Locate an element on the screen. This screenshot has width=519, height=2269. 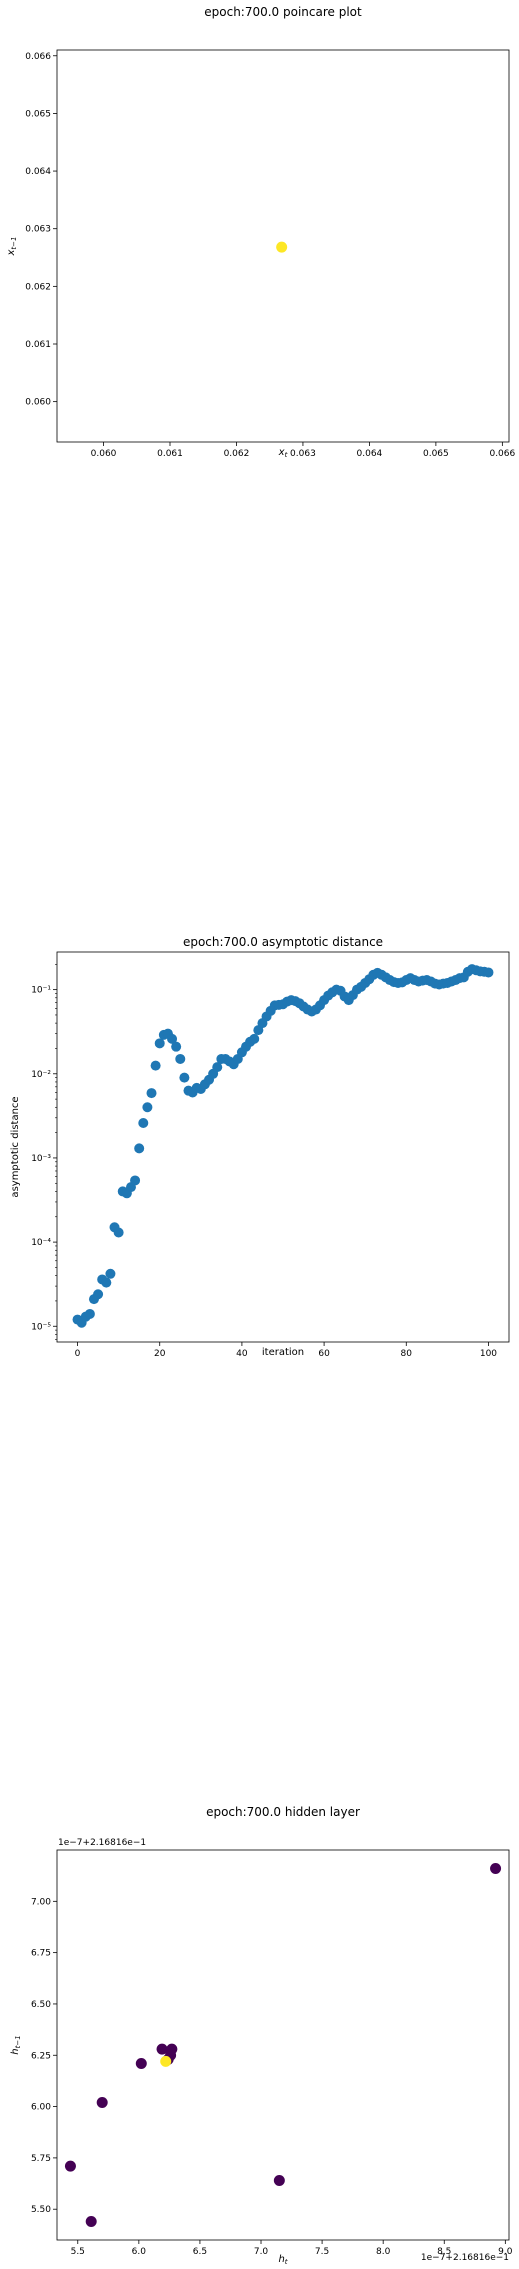
x-tick-label: 6.5 is located at coordinates (200, 2252).